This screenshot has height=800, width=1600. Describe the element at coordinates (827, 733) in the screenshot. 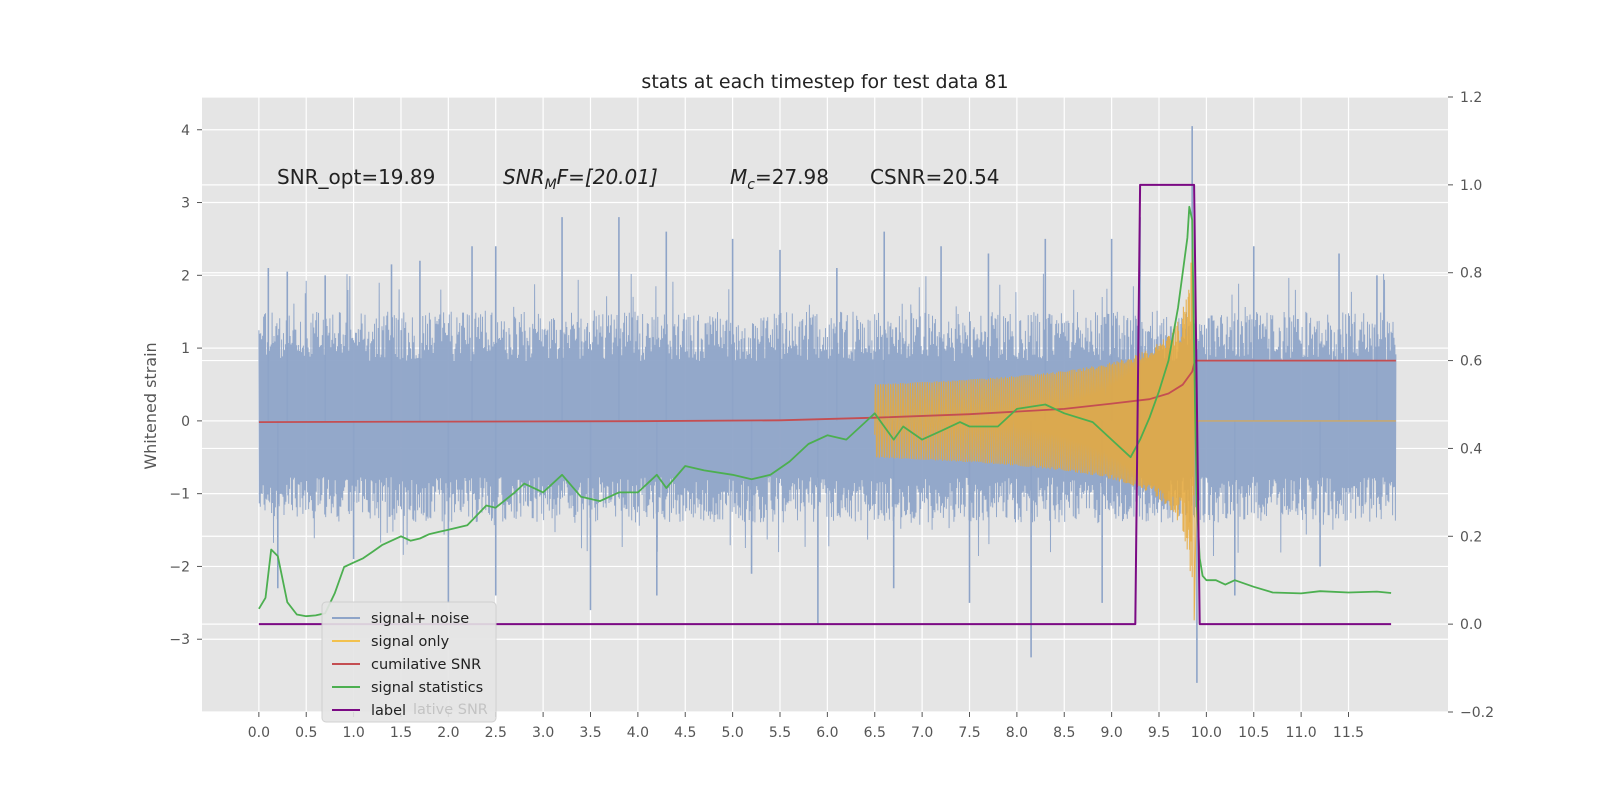

I see `x-tick-label: 6.0` at that location.